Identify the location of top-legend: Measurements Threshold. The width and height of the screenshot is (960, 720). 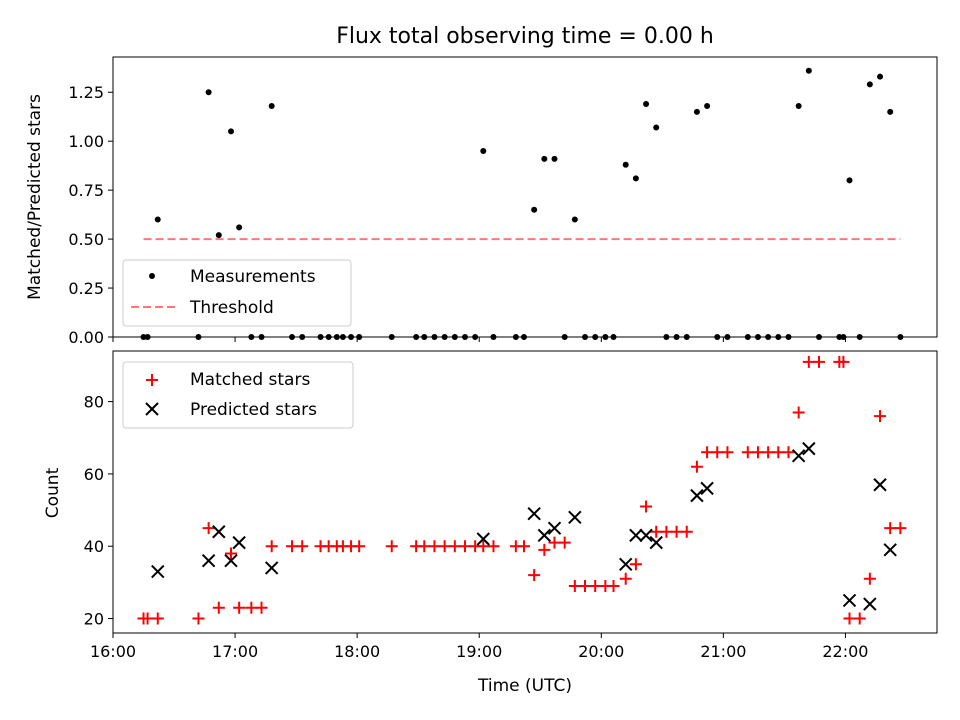
(237, 293).